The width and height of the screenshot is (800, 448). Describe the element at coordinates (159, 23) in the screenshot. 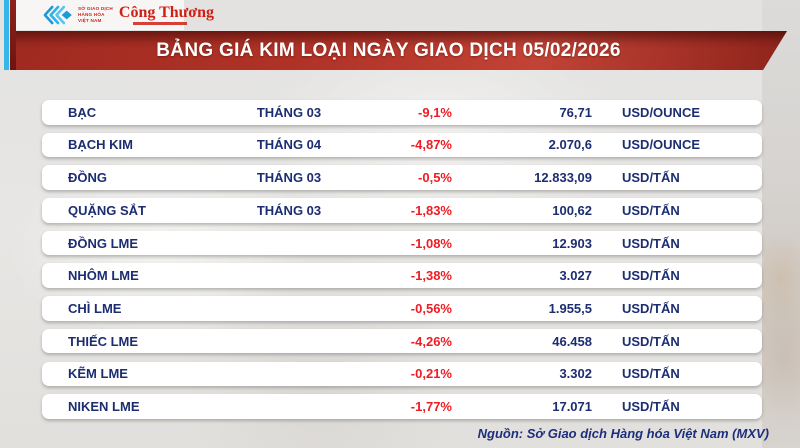

I see `congthuong-tagline-bar` at that location.